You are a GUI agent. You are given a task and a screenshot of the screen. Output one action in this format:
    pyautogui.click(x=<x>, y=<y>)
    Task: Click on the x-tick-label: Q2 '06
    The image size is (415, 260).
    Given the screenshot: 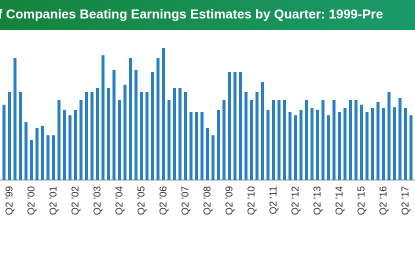 What is the action you would take?
    pyautogui.click(x=164, y=201)
    